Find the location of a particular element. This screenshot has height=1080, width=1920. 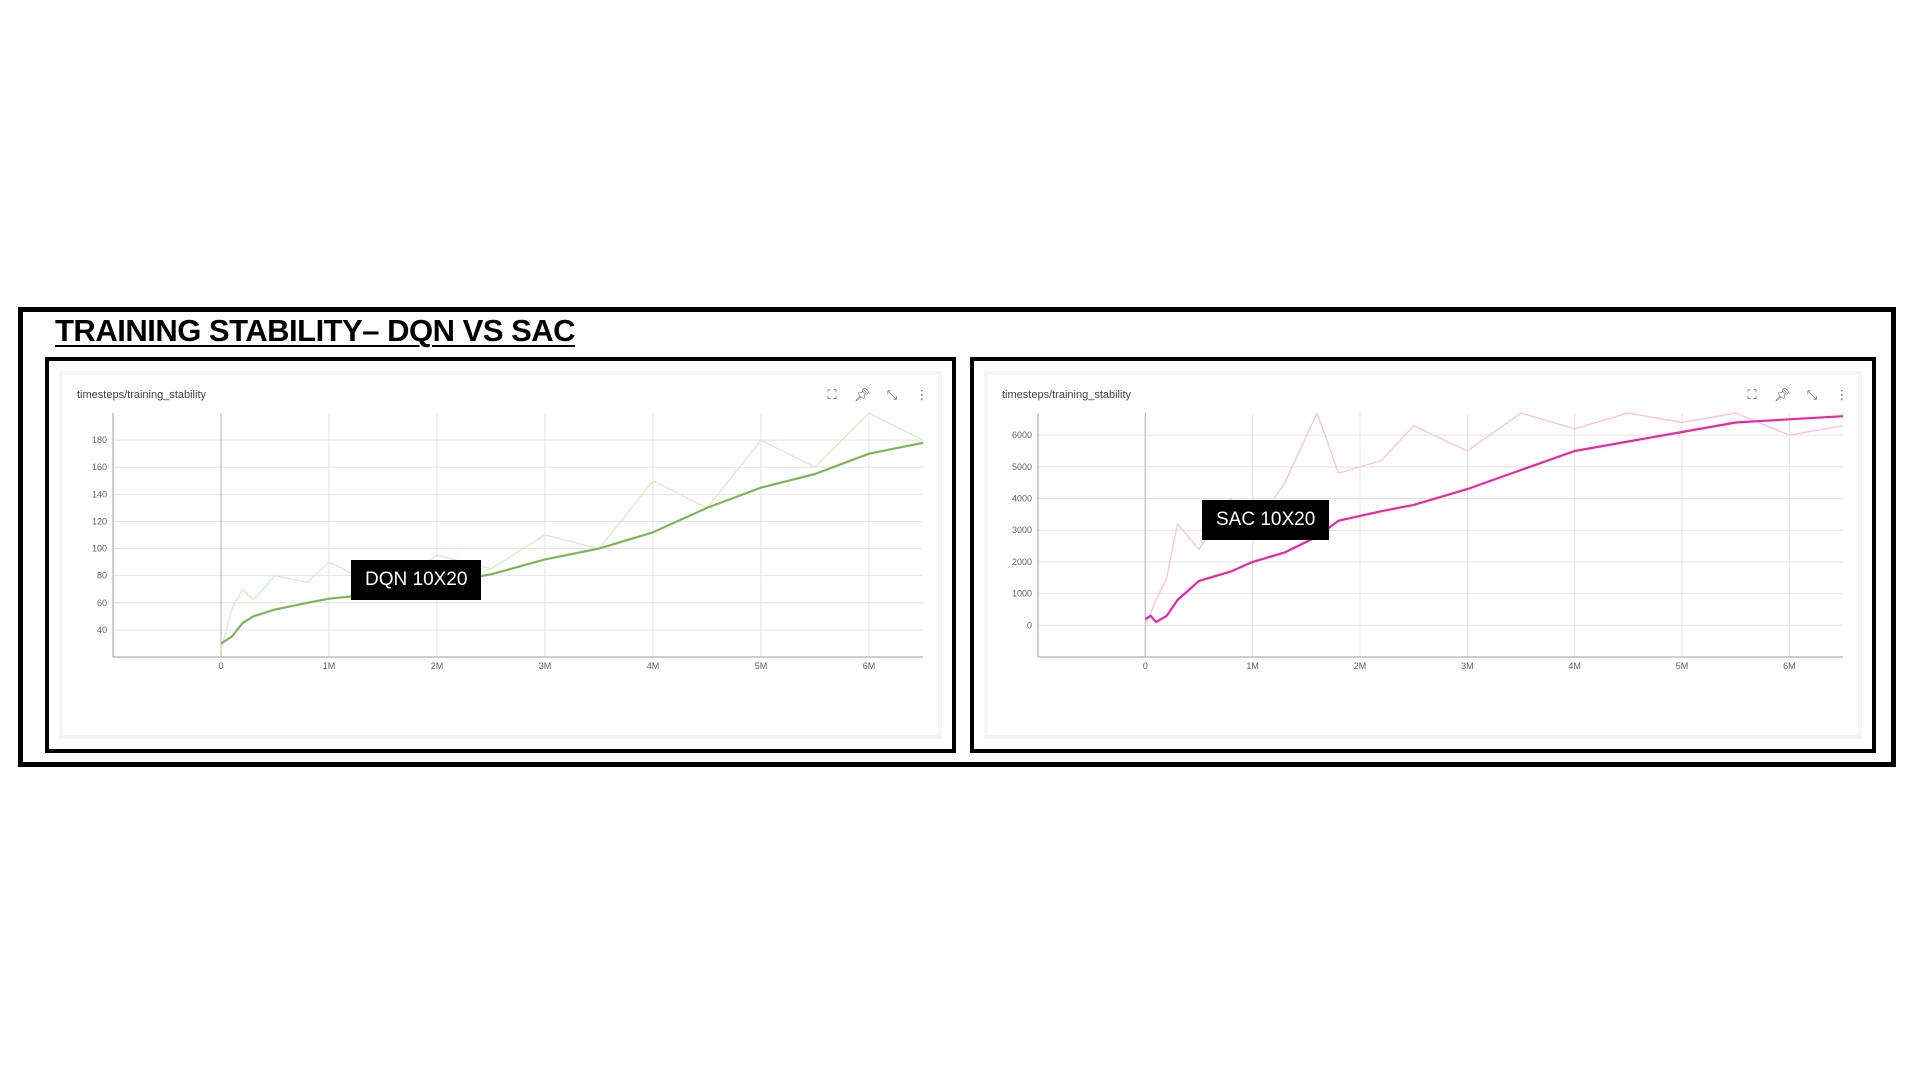

dqn-y-tick-label: 120 is located at coordinates (99, 521).